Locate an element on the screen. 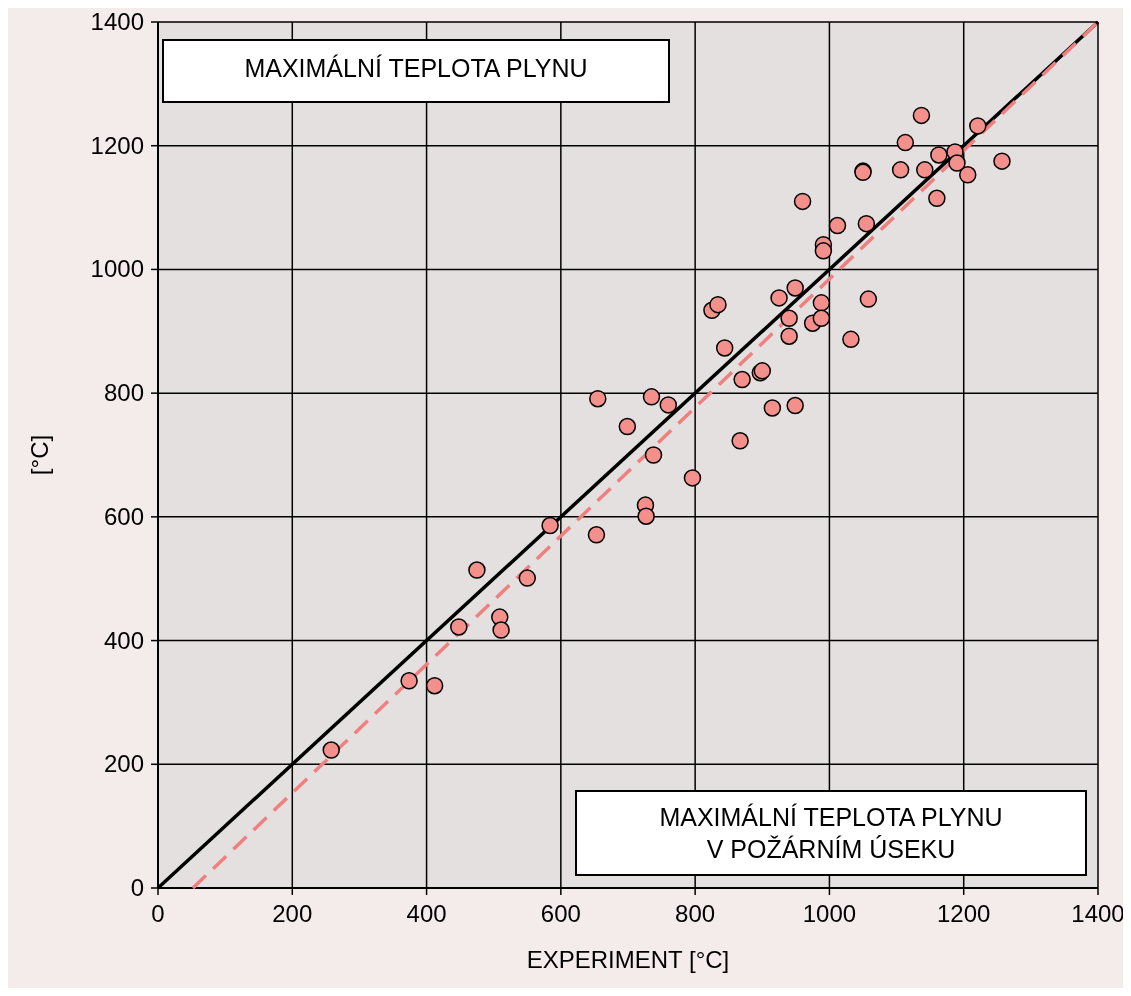 This screenshot has height=996, width=1131. x-tick-label: 600 is located at coordinates (560, 913).